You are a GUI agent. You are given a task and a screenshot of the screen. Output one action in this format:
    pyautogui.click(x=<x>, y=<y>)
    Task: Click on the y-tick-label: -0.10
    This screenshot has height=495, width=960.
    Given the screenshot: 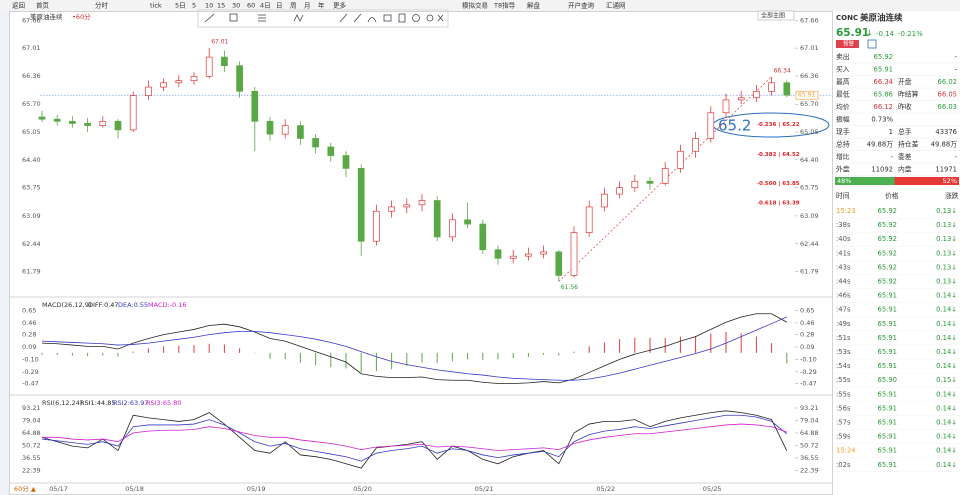 What is the action you would take?
    pyautogui.click(x=30, y=359)
    